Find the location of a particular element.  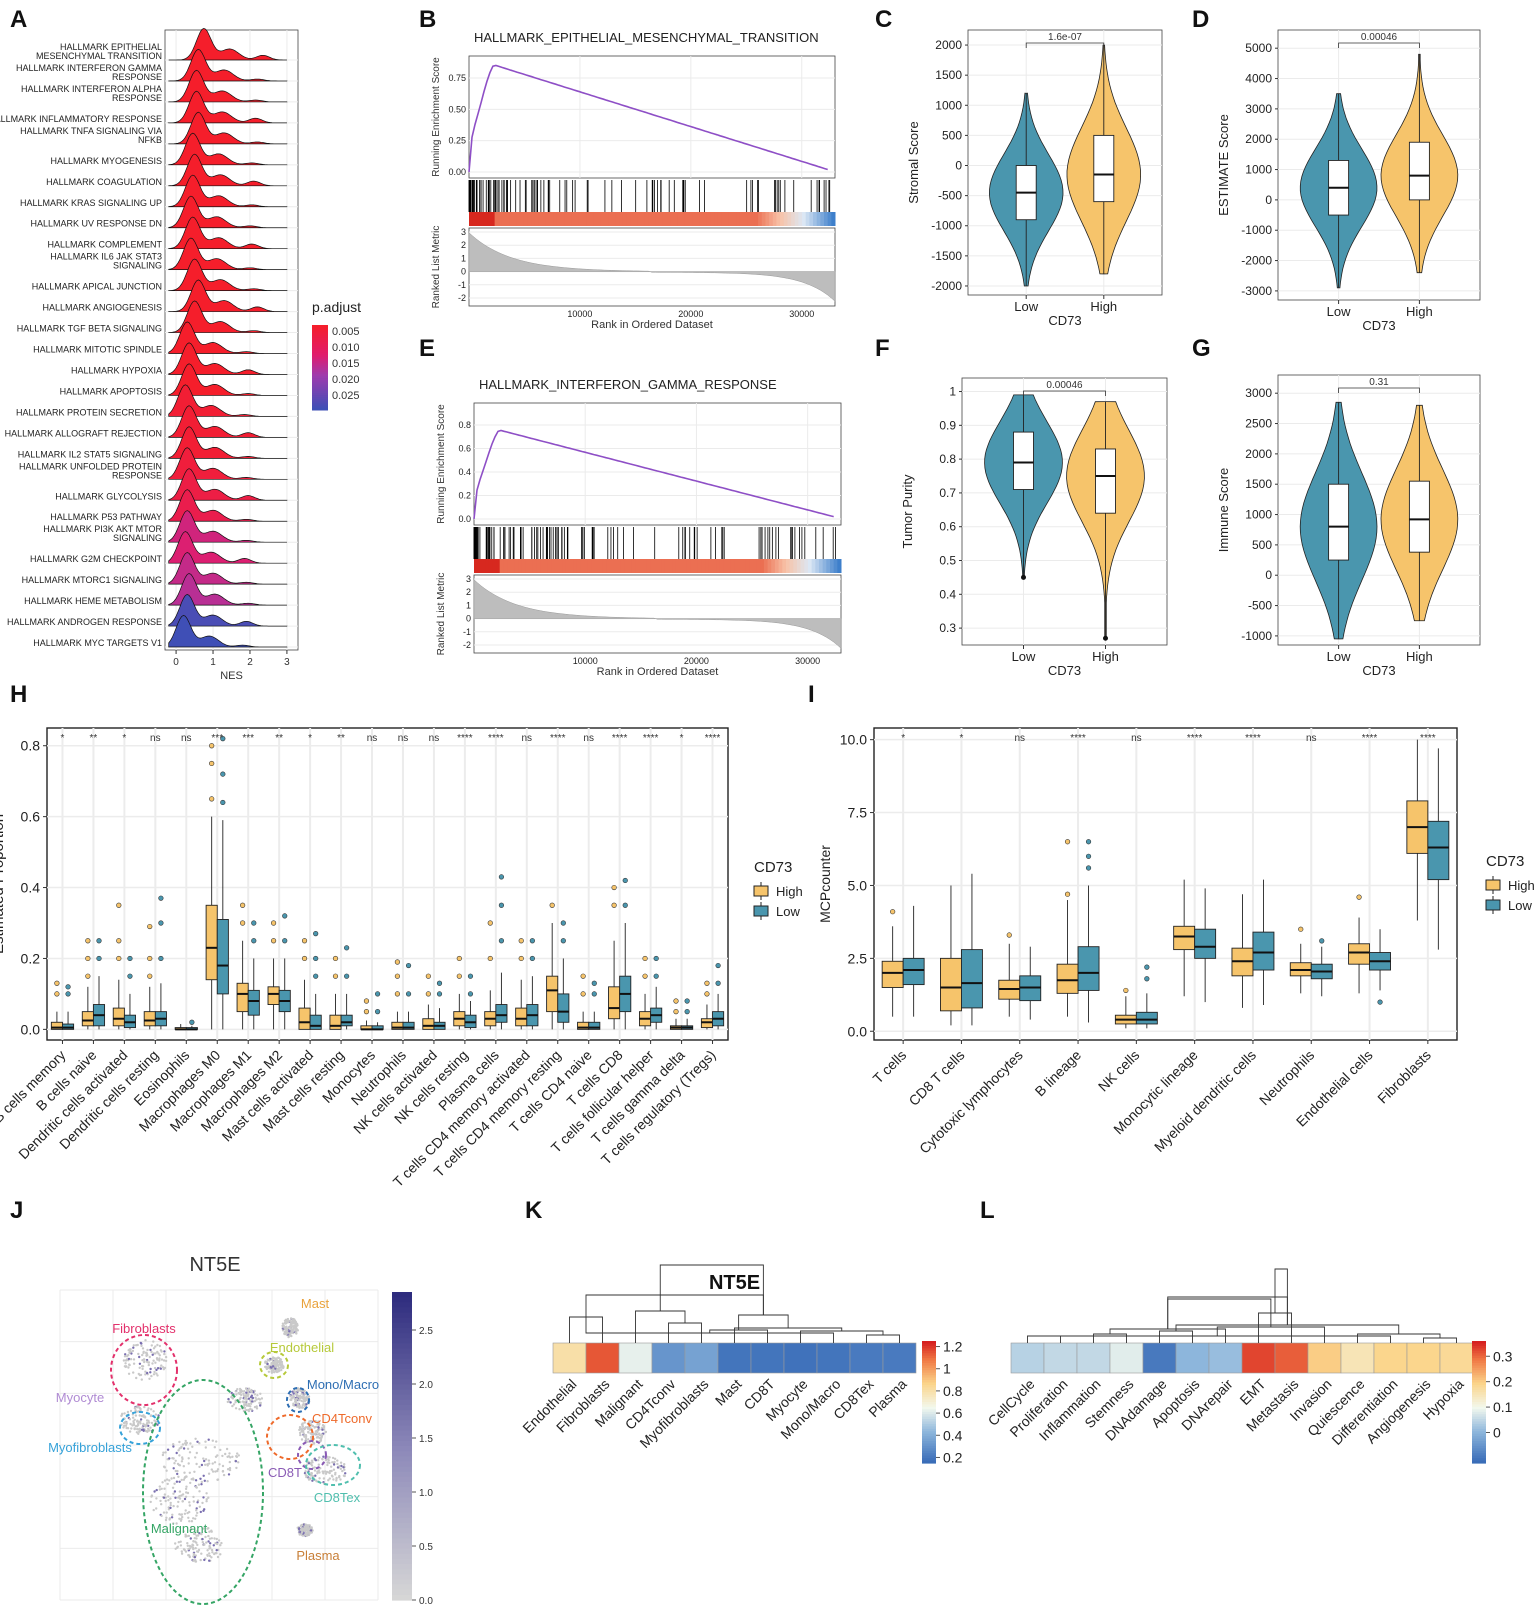

pathway-label: HALLMARK MYOGENESIS is located at coordinates (106, 161).